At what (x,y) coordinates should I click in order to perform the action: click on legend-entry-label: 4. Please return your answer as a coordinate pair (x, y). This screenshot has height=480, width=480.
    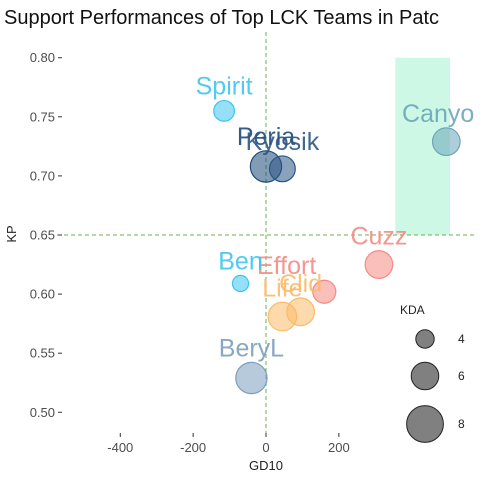
    Looking at the image, I should click on (461, 339).